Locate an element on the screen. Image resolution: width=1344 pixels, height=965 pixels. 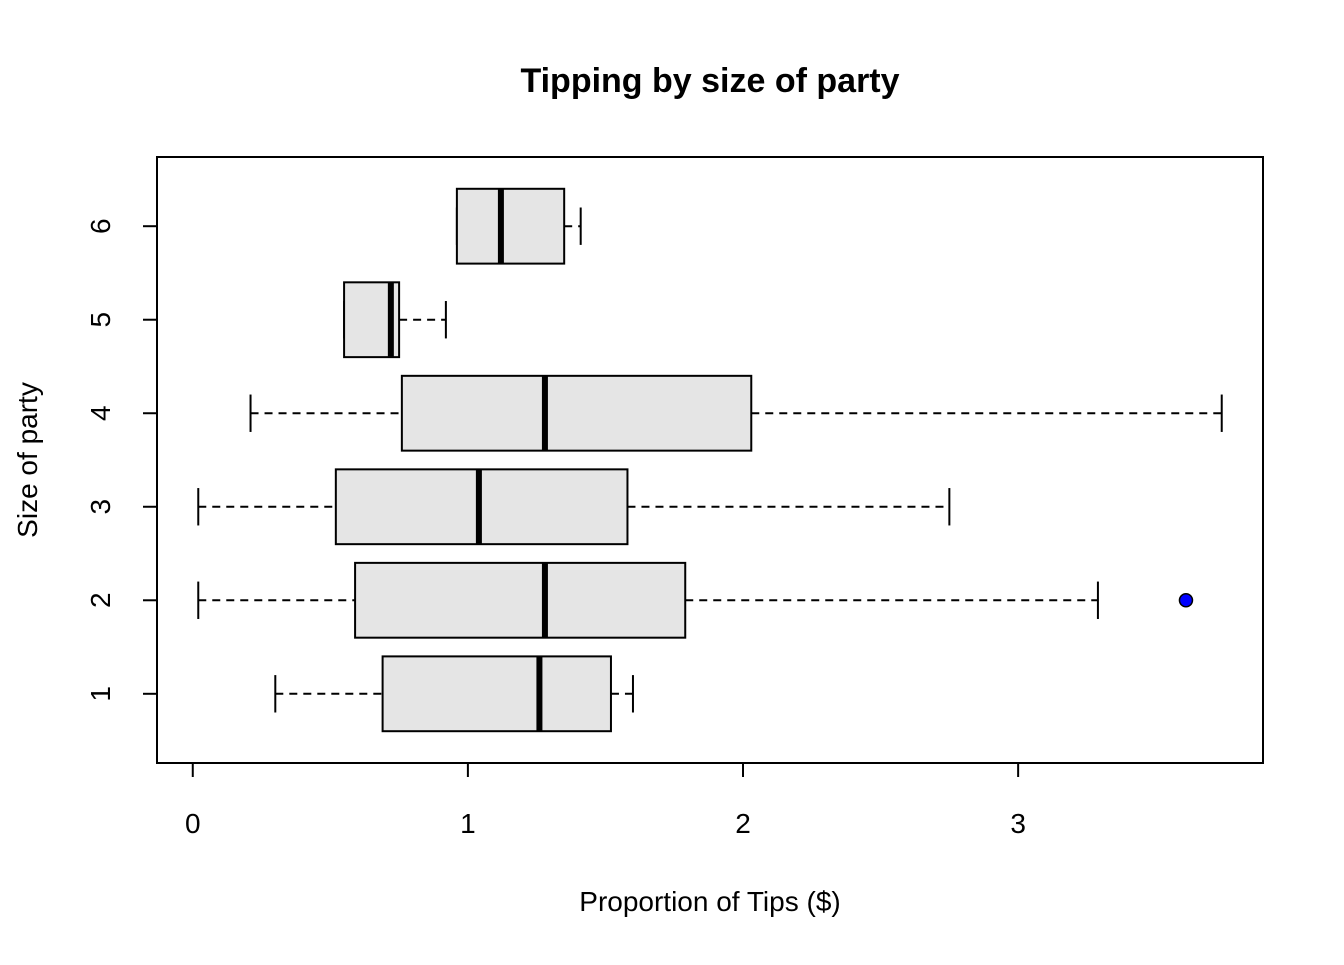
x-tick-label: 0 is located at coordinates (193, 823).